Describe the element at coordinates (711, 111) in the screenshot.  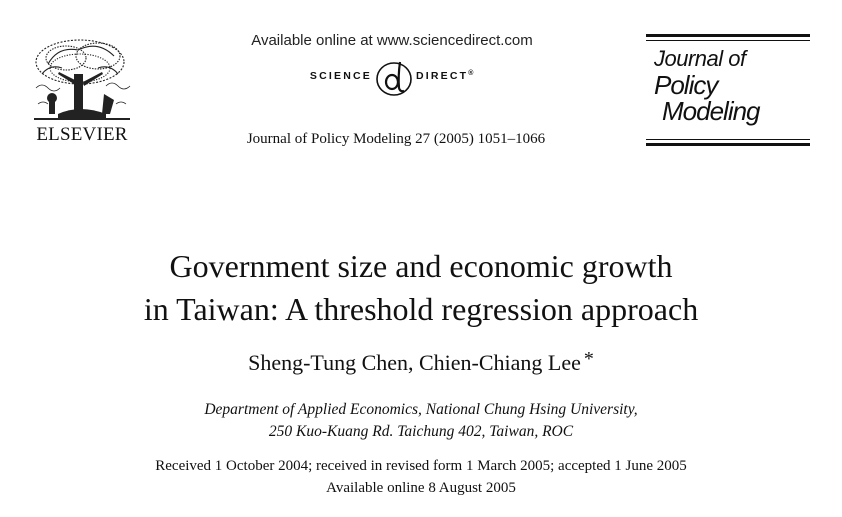
I see `journal-logo-line3: Modeling` at that location.